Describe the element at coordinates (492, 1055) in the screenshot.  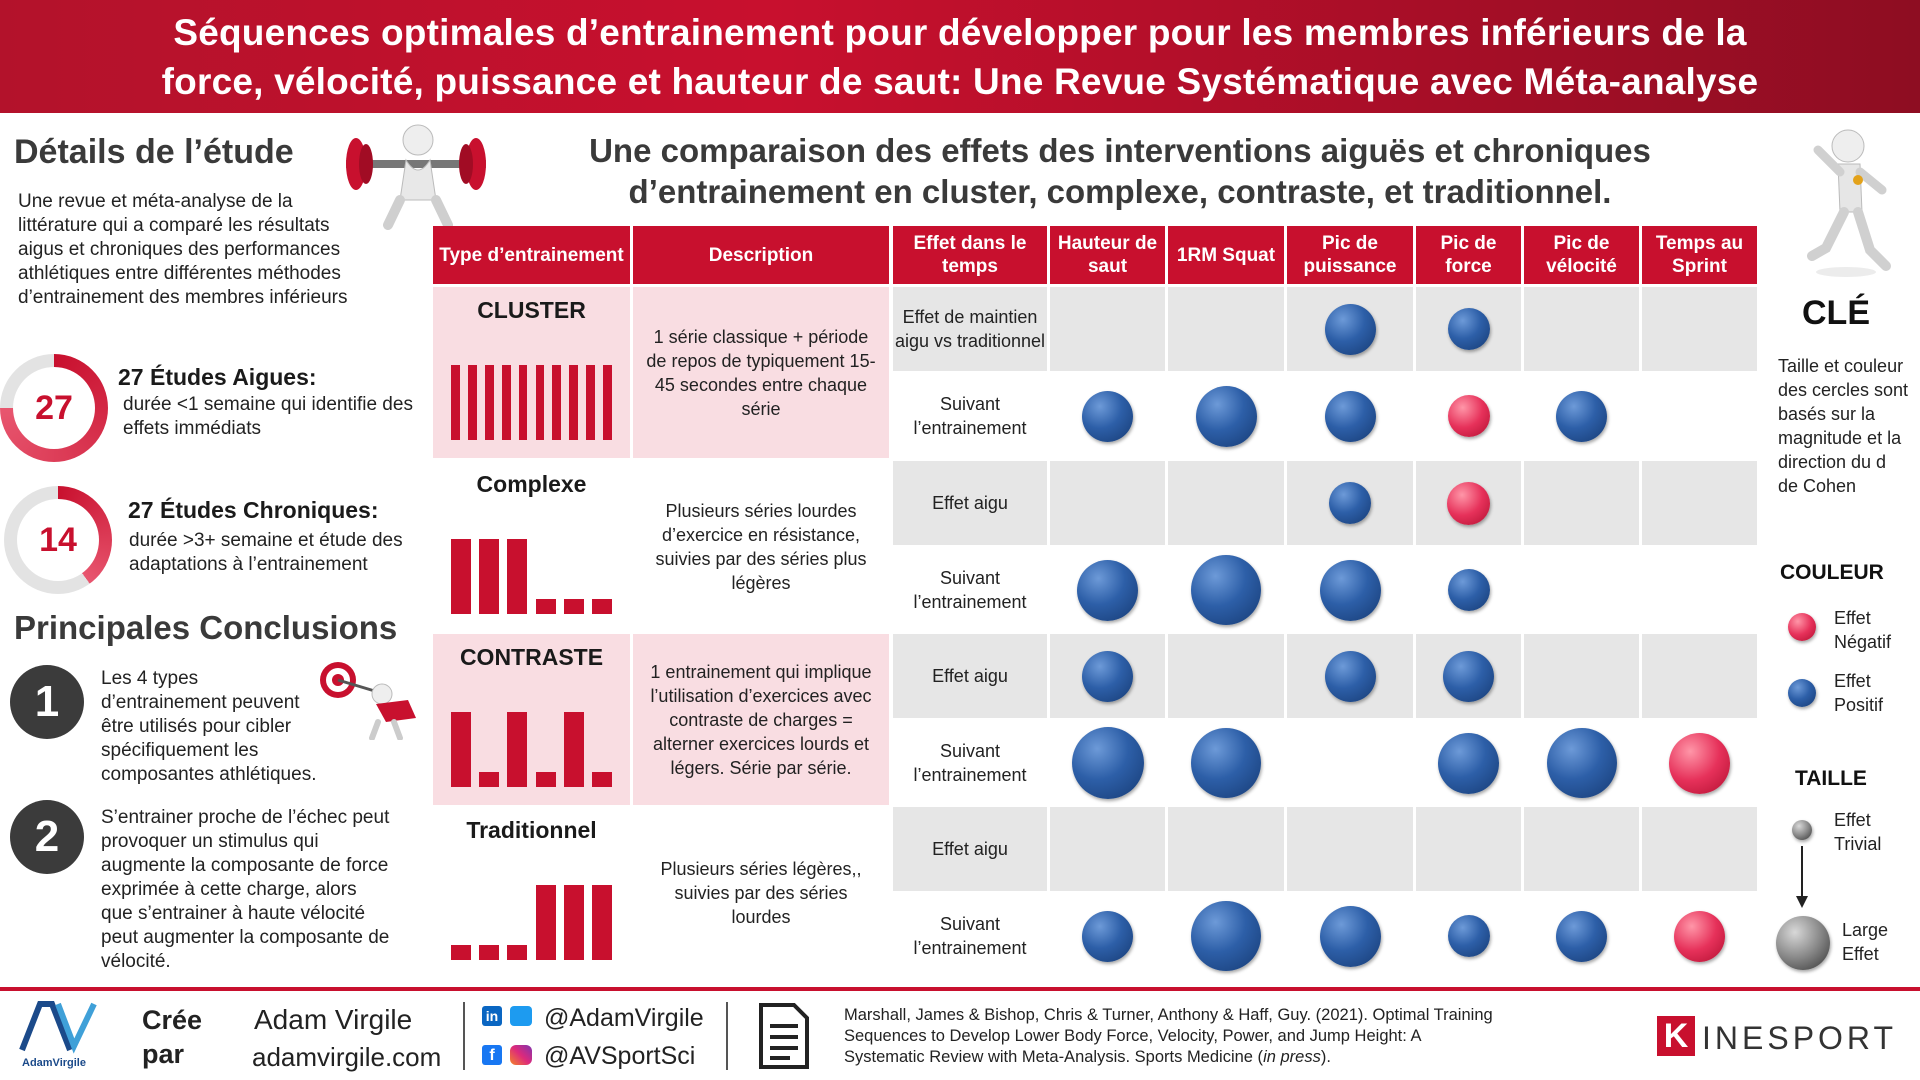
I see `facebook-icon: f` at that location.